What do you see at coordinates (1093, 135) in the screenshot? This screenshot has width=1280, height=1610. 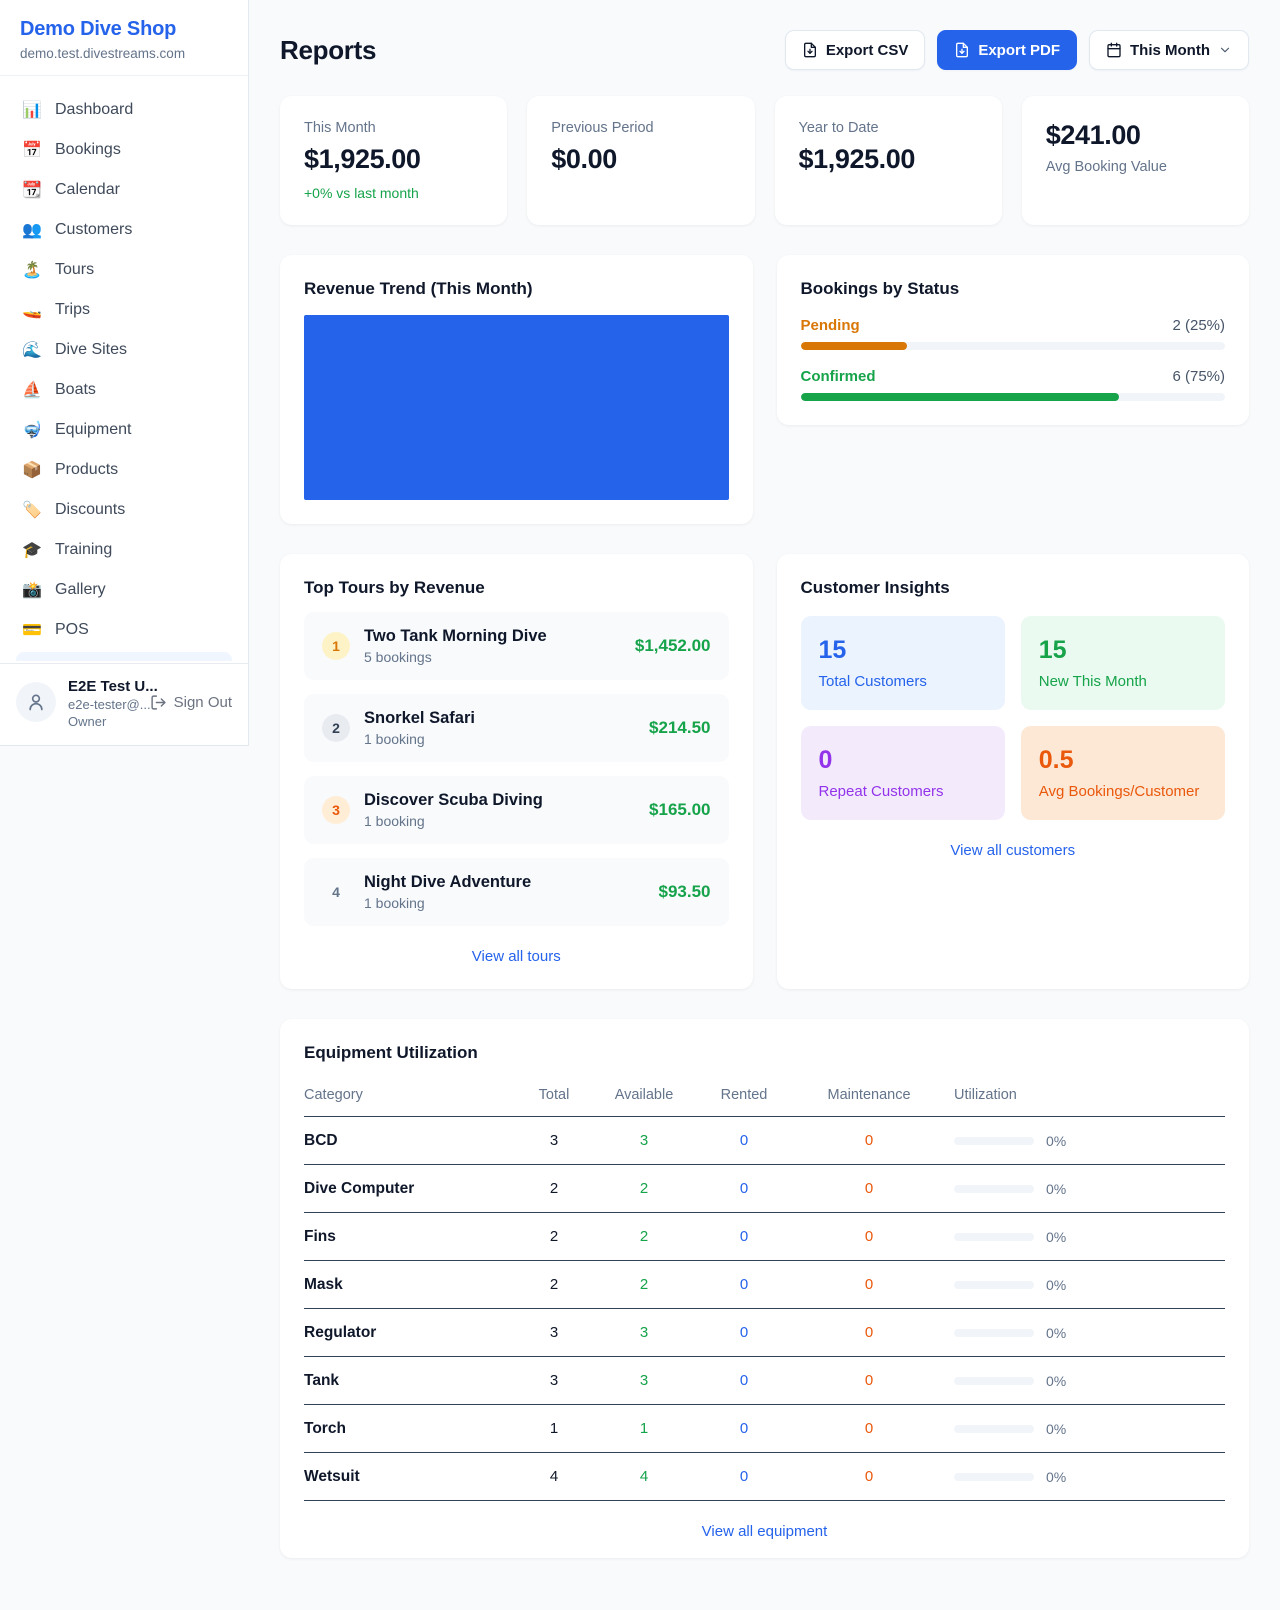 I see `stat-value: $241.00` at bounding box center [1093, 135].